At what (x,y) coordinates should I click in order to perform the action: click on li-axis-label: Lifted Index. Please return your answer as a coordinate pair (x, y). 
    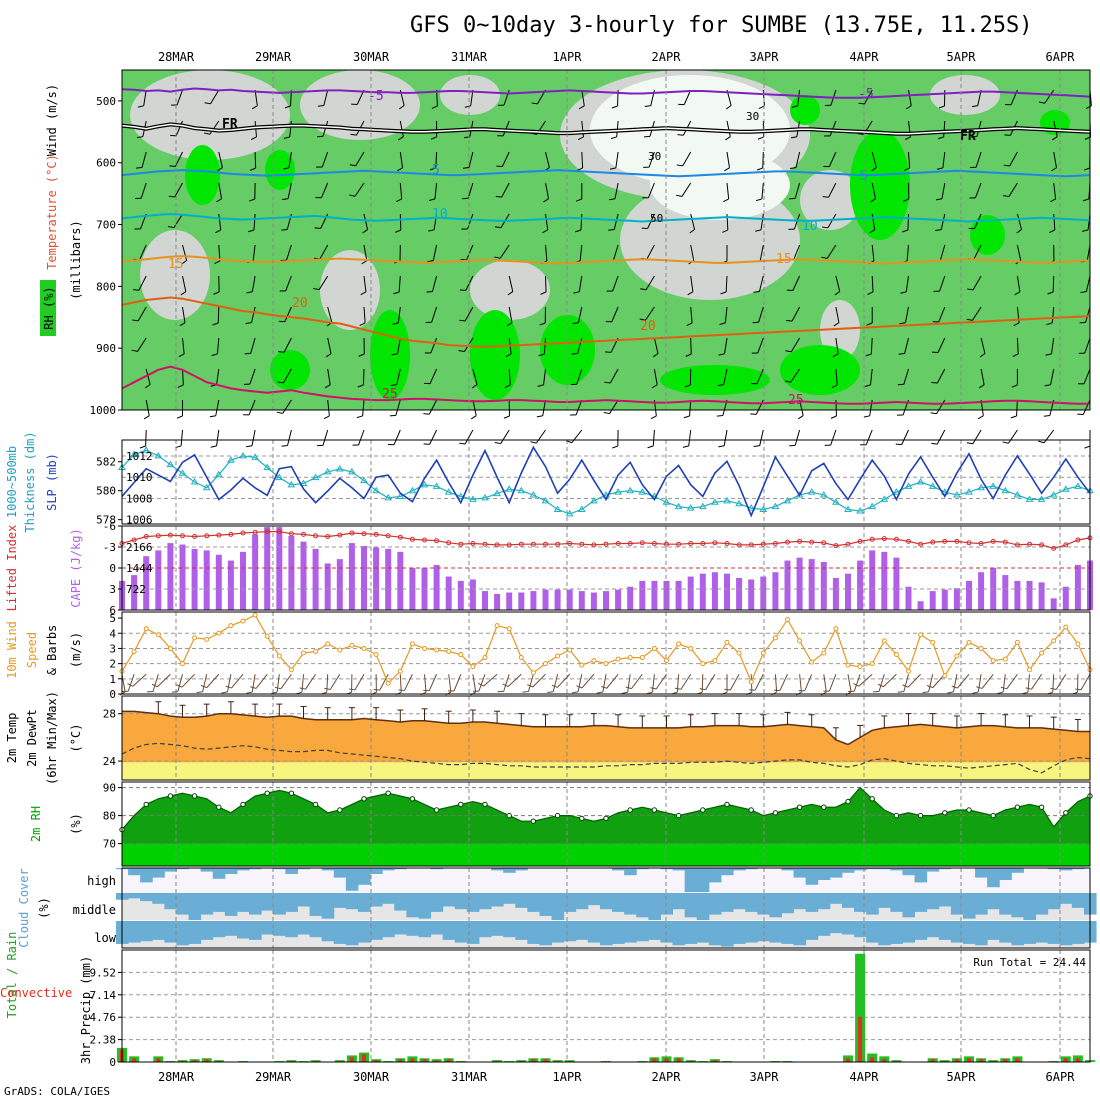
    Looking at the image, I should click on (12, 568).